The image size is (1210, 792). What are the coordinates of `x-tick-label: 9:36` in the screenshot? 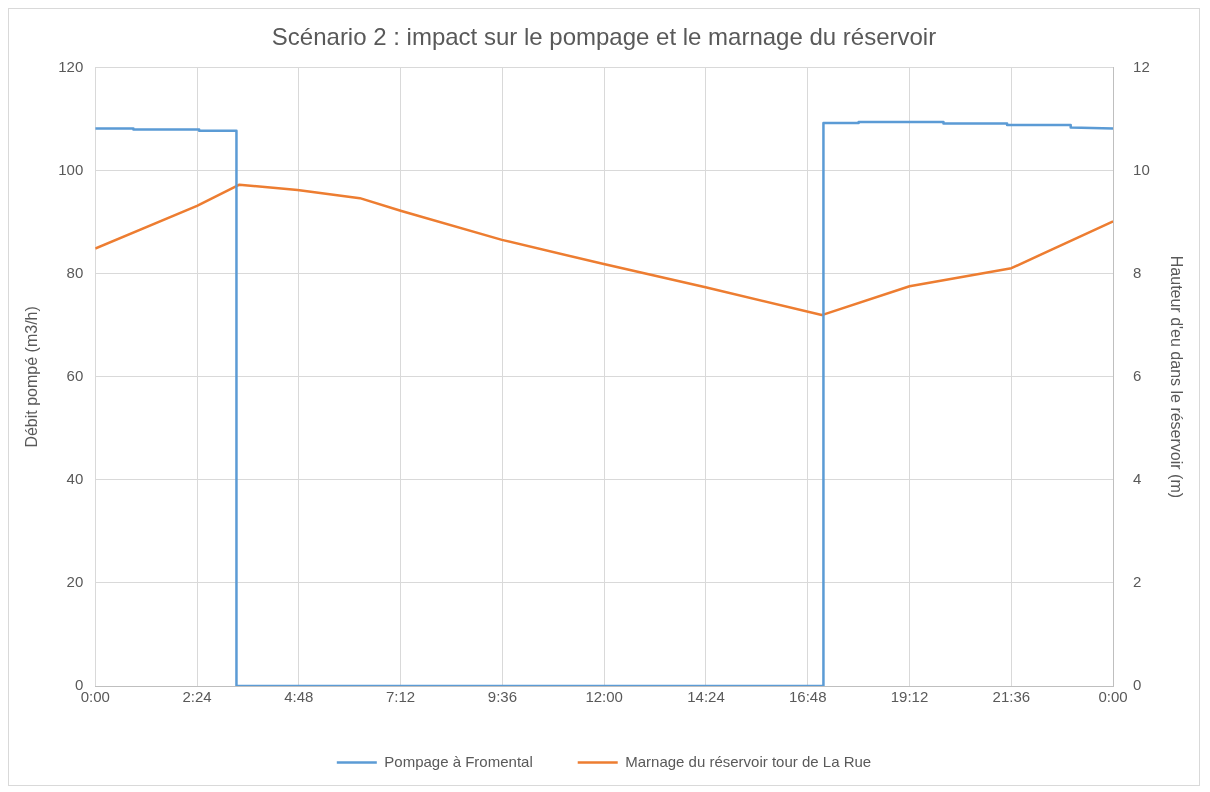 It's located at (502, 697).